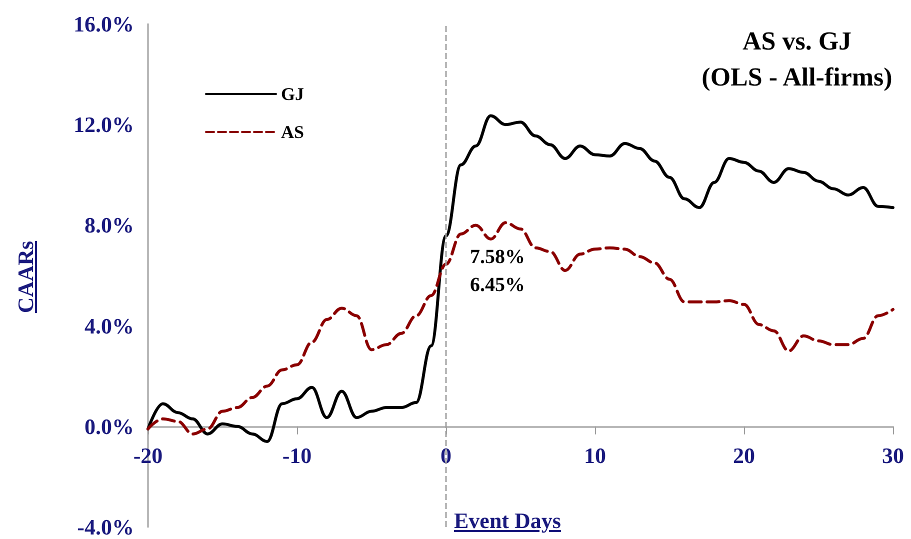  What do you see at coordinates (292, 94) in the screenshot?
I see `legend-label: GJ` at bounding box center [292, 94].